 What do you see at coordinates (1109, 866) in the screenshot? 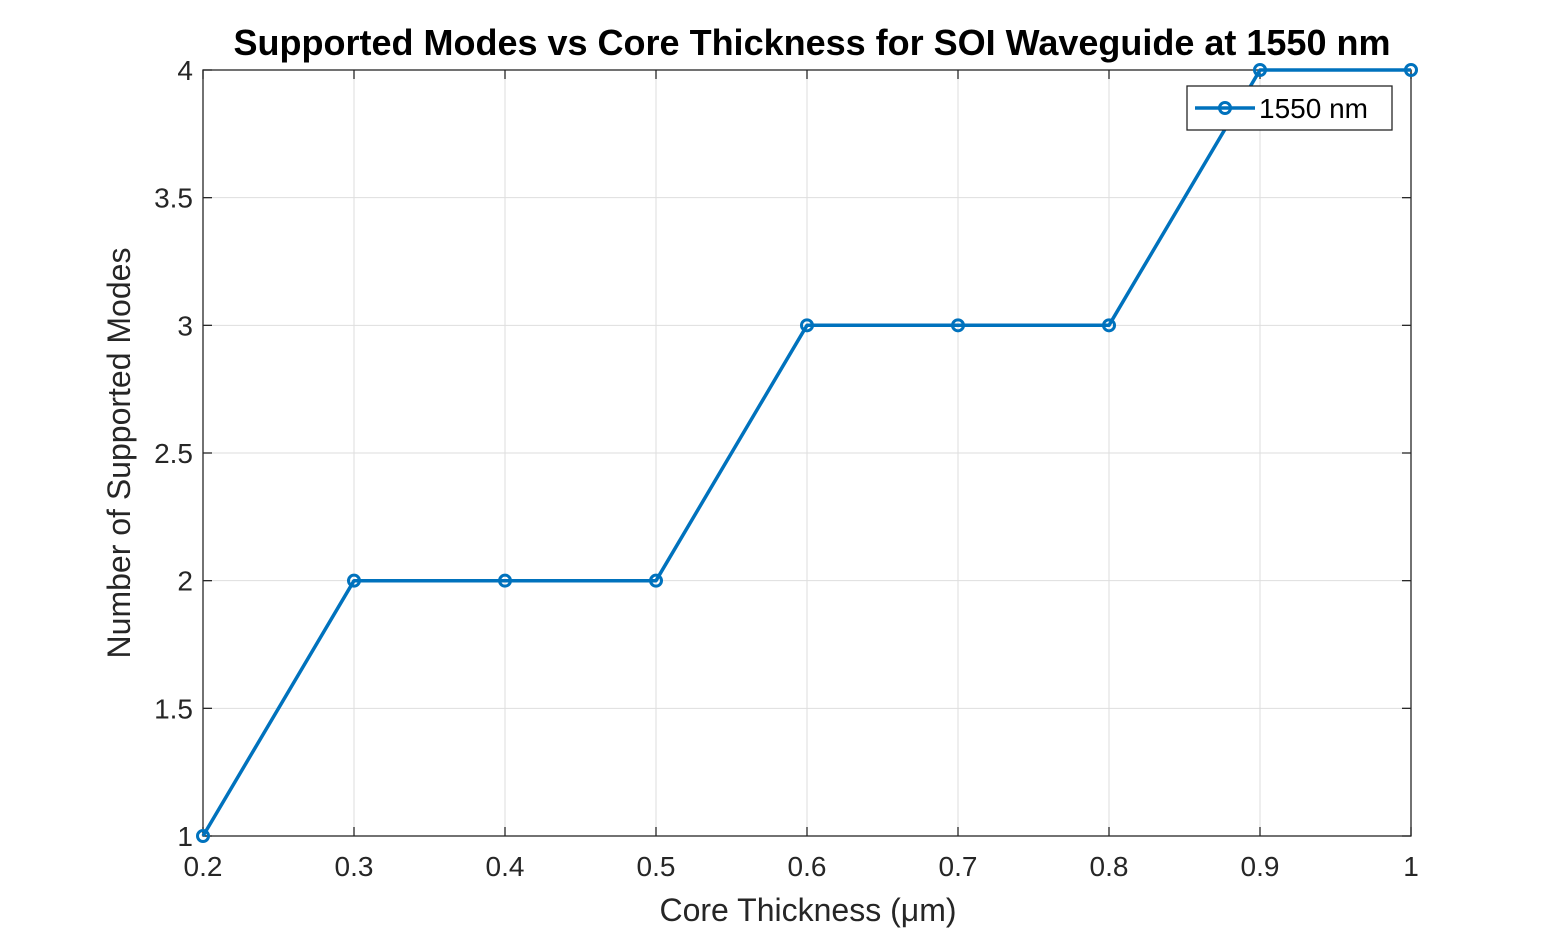
I see `x-tick-label: 0.8` at bounding box center [1109, 866].